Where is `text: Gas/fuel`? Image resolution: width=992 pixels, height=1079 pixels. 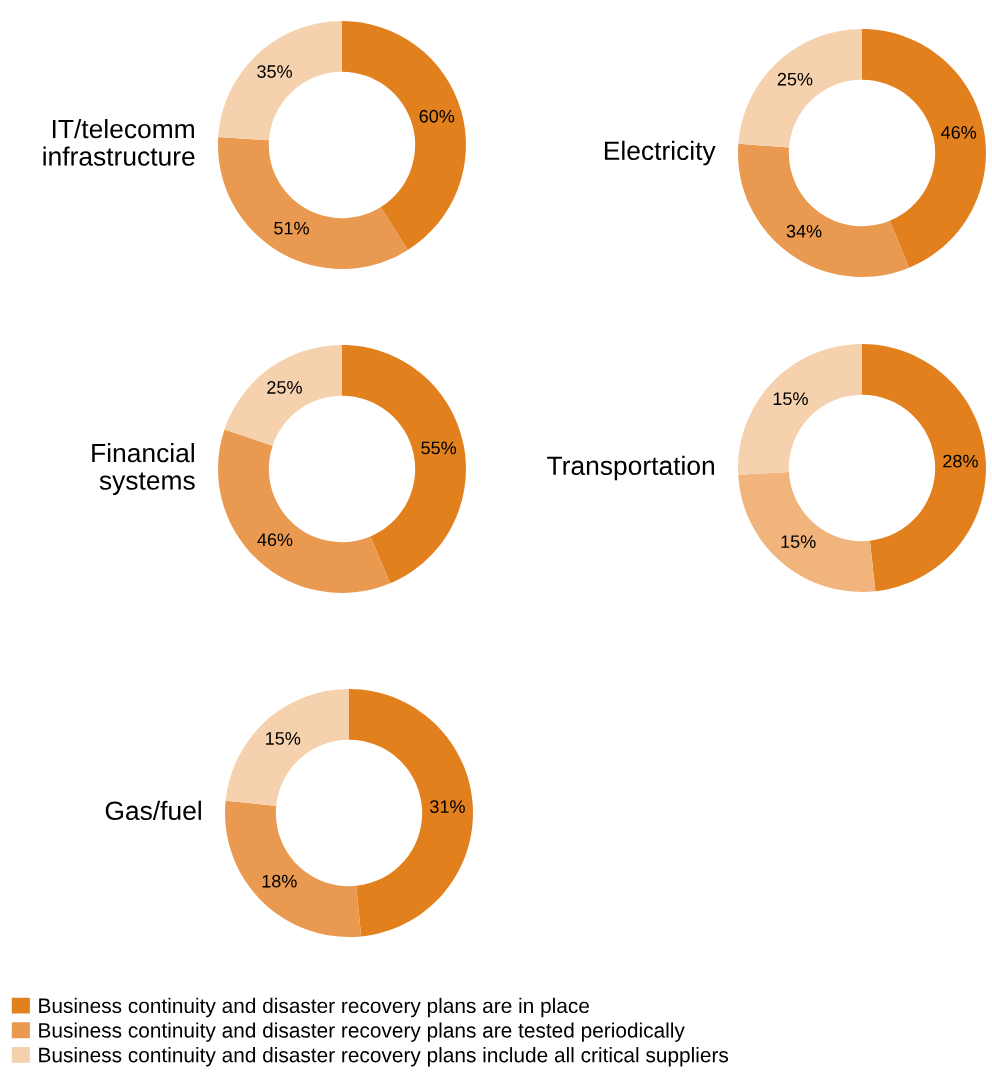
text: Gas/fuel is located at coordinates (153, 810).